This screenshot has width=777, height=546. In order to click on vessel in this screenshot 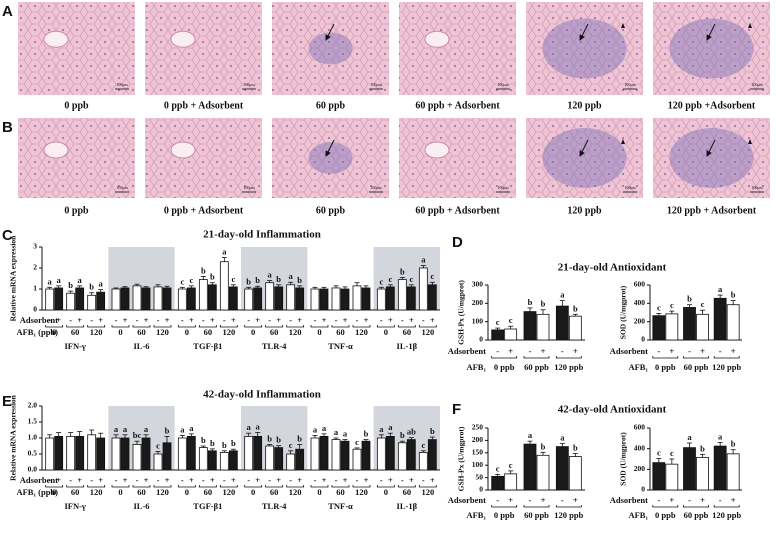, I will do `click(437, 150)`.